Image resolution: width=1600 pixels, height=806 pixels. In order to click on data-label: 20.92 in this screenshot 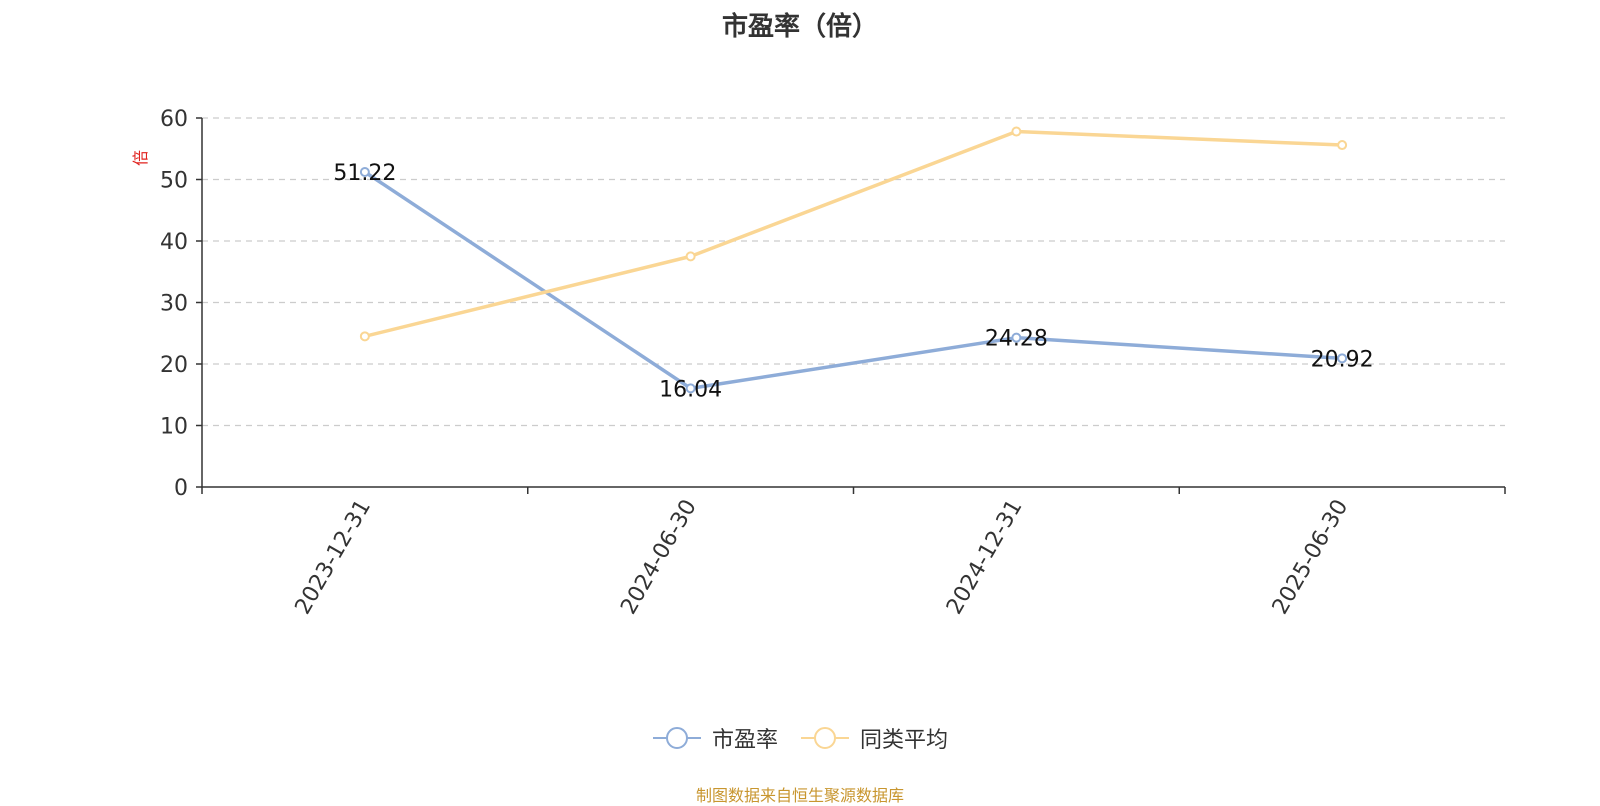, I will do `click(1342, 359)`.